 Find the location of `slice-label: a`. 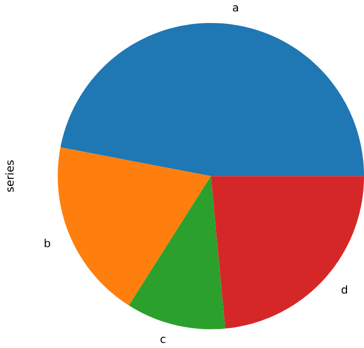

slice-label: a is located at coordinates (235, 8).